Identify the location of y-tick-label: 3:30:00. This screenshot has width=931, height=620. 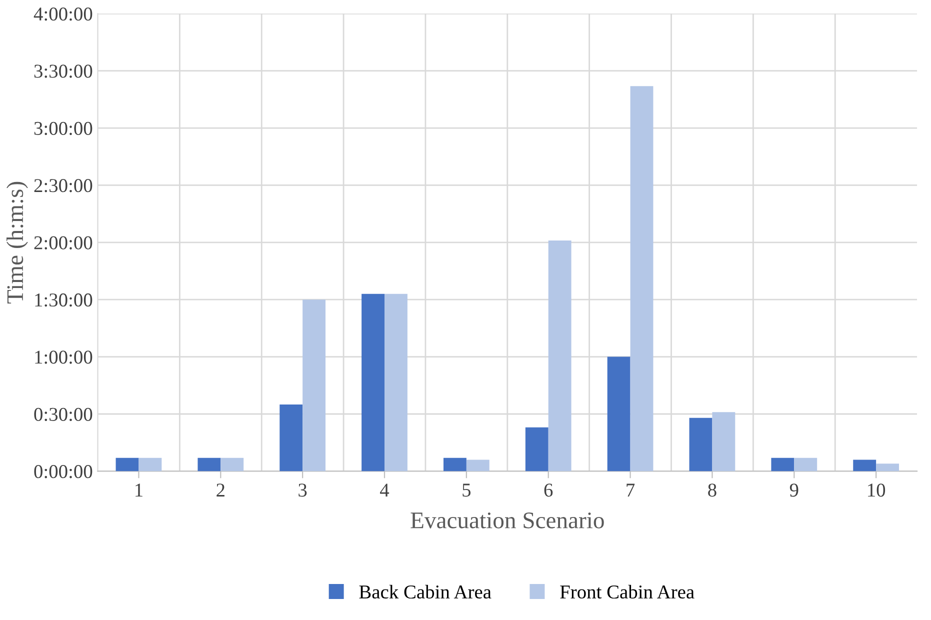
(63, 71).